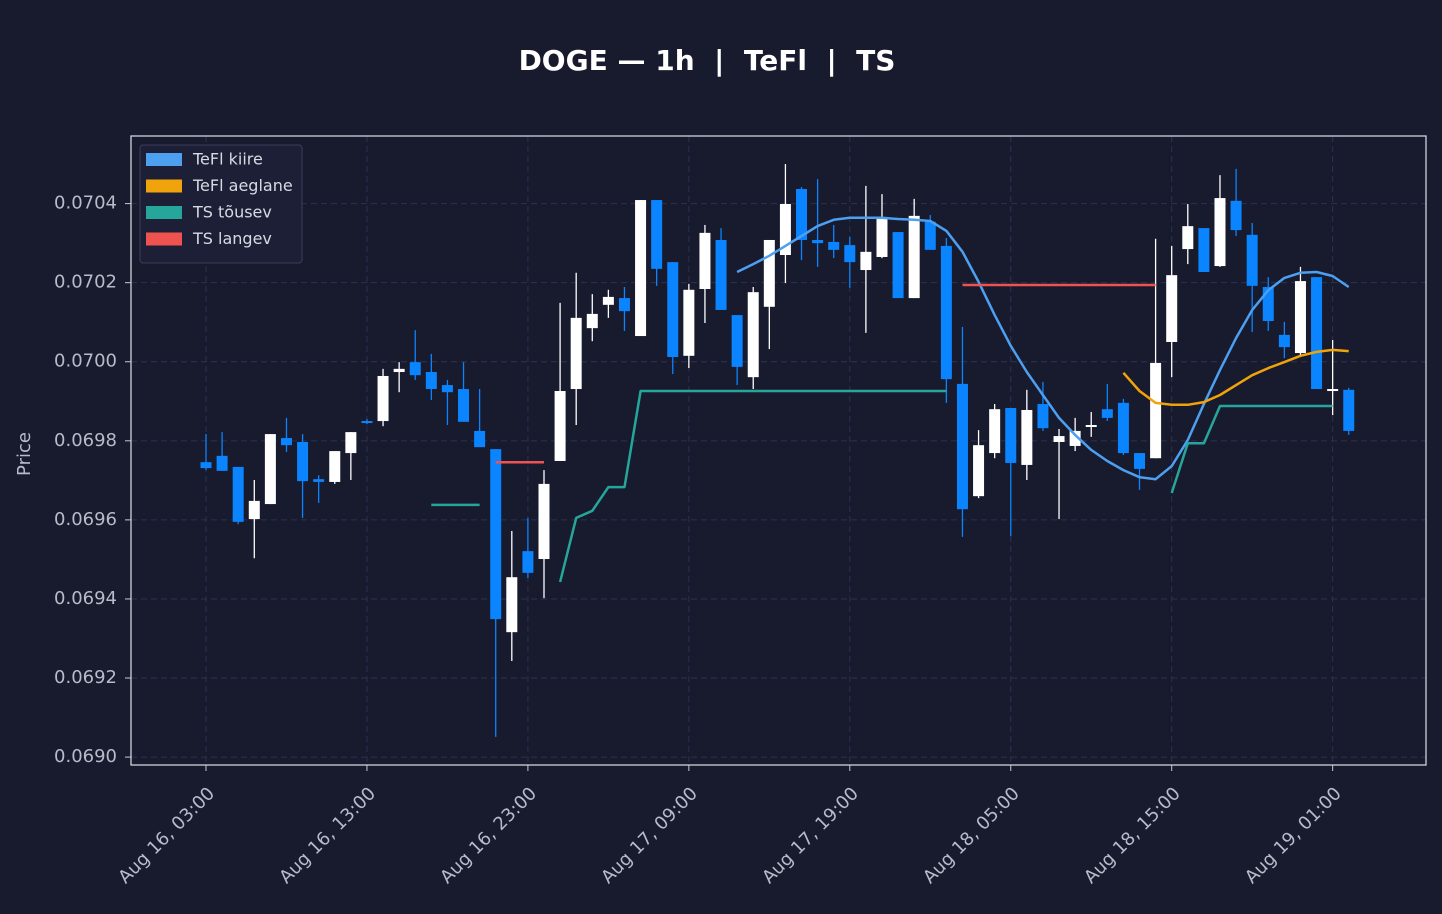 This screenshot has width=1442, height=914. I want to click on legend-label: TS tõusev, so click(232, 212).